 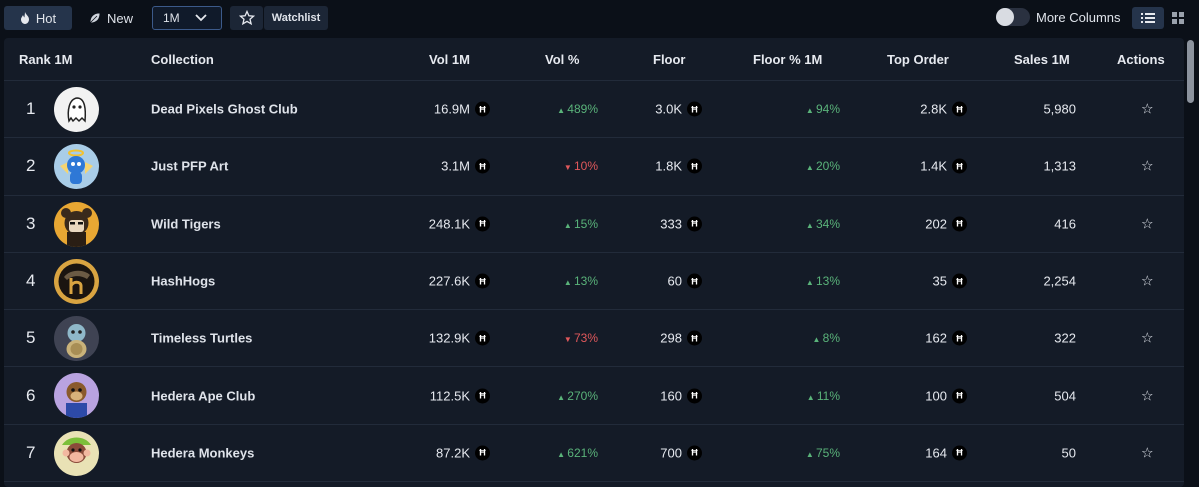 I want to click on header-sales: Sales 1M, so click(x=1042, y=59).